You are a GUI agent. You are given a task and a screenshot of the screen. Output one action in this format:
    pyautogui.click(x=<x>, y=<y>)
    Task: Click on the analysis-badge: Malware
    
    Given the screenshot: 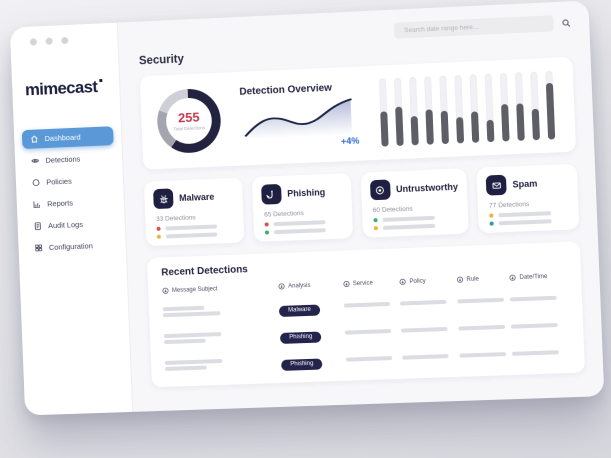 What is the action you would take?
    pyautogui.click(x=300, y=310)
    